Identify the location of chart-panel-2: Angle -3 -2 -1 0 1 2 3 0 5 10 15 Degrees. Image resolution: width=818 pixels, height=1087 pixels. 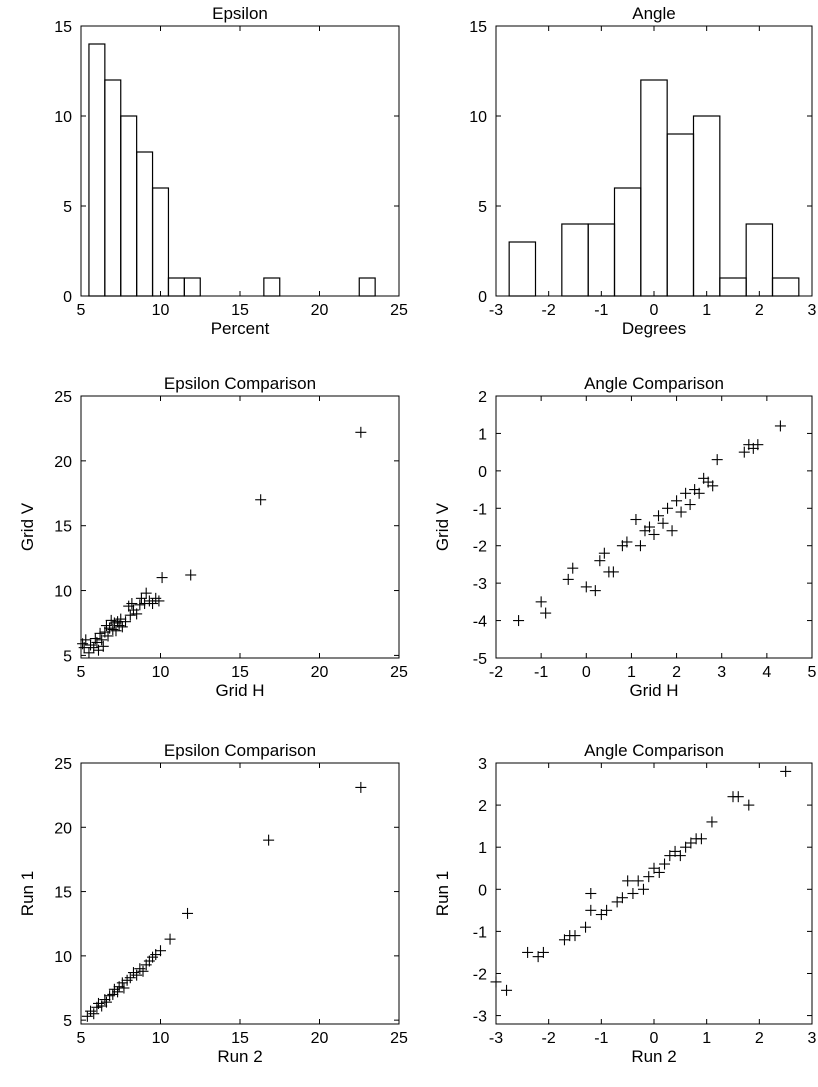
(642, 171).